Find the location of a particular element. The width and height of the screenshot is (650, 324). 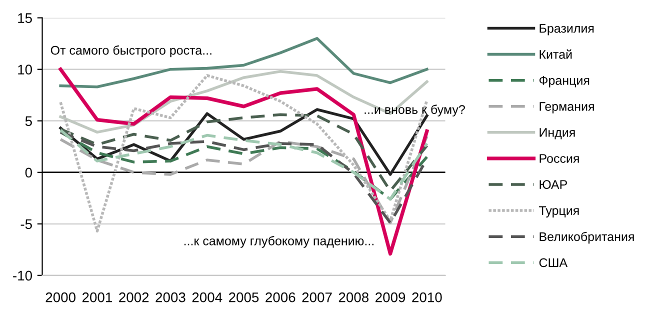

y-tick-label: -5 is located at coordinates (26, 224).